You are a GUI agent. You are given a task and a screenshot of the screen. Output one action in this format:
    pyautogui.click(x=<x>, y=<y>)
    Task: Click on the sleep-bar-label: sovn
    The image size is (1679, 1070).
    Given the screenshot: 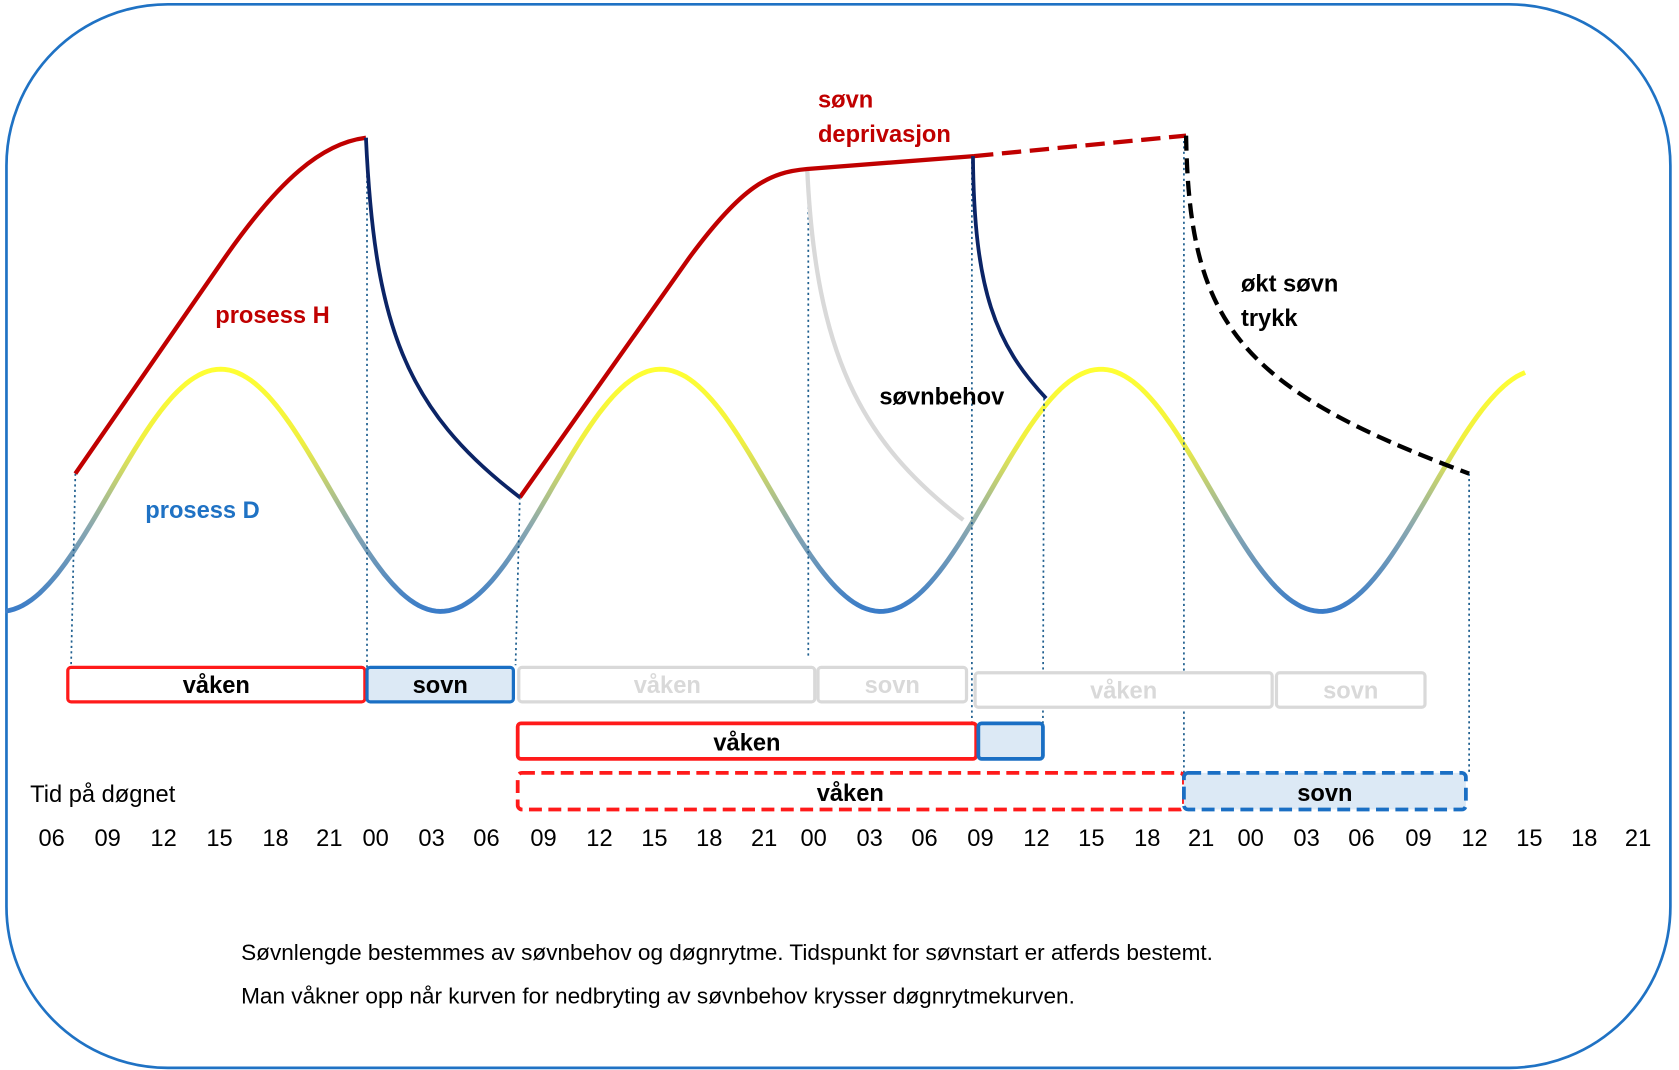 What is the action you would take?
    pyautogui.click(x=440, y=686)
    